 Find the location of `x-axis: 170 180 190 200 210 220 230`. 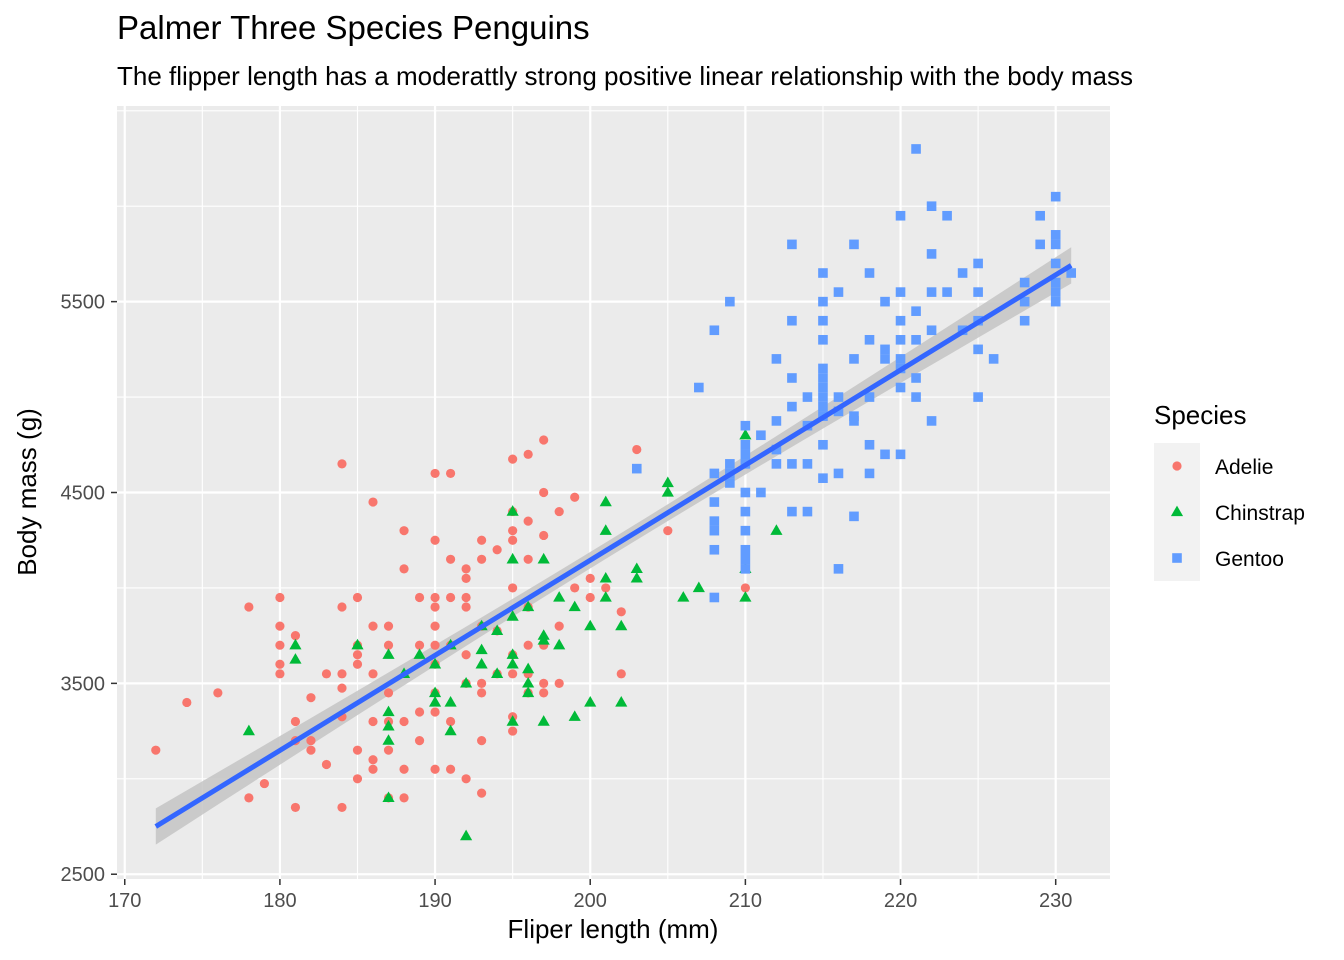

x-axis: 170 180 190 200 210 220 230 is located at coordinates (590, 895).